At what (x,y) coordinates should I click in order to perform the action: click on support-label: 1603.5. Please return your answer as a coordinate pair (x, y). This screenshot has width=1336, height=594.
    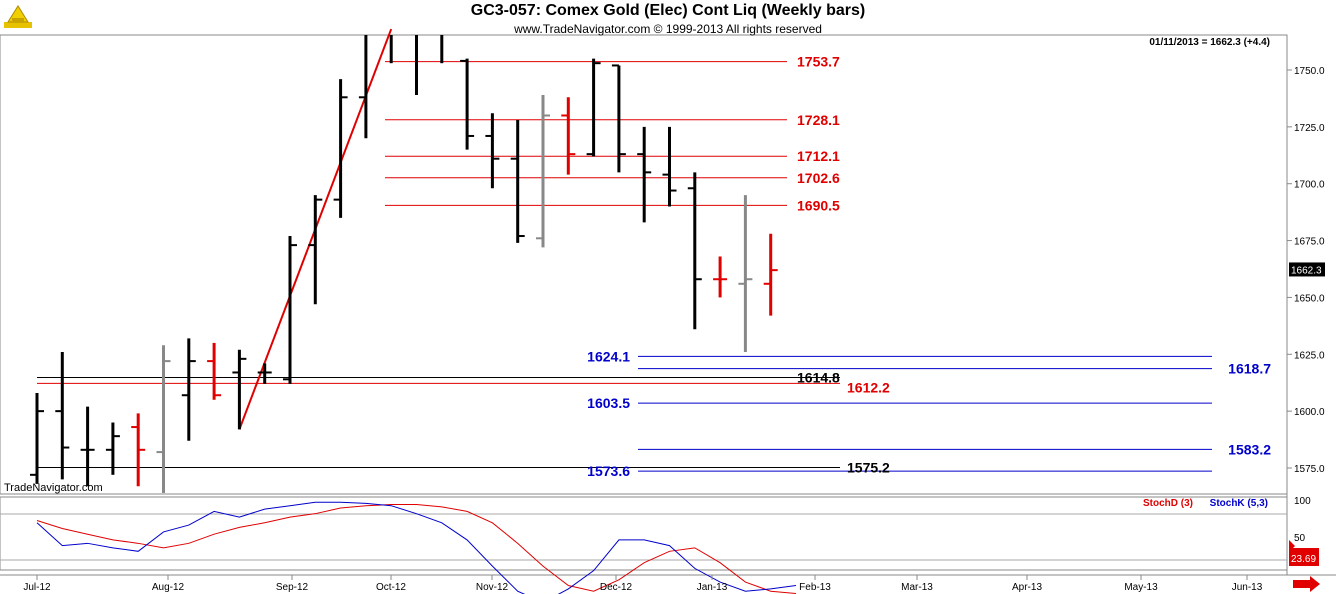
    Looking at the image, I should click on (608, 403).